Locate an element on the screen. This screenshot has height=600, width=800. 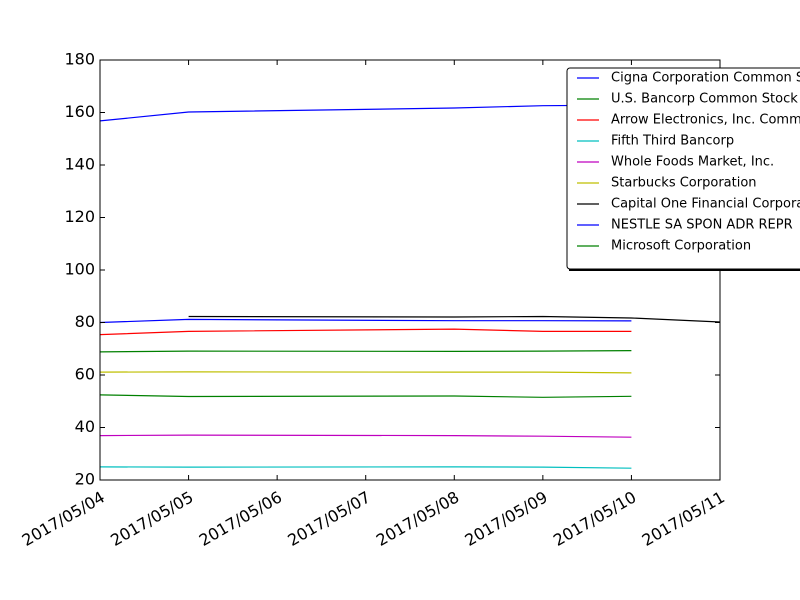
y-tick-label: 40 is located at coordinates (85, 426).